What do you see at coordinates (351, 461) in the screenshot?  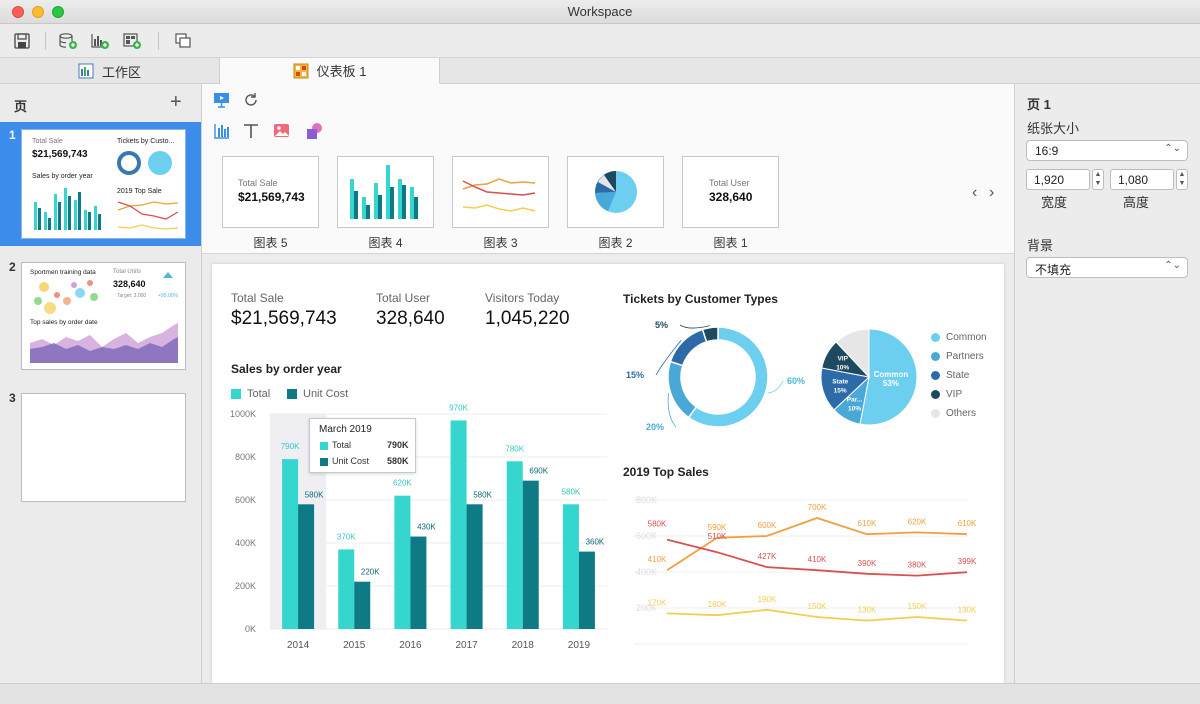 I see `tooltip-label: Unit Cost` at bounding box center [351, 461].